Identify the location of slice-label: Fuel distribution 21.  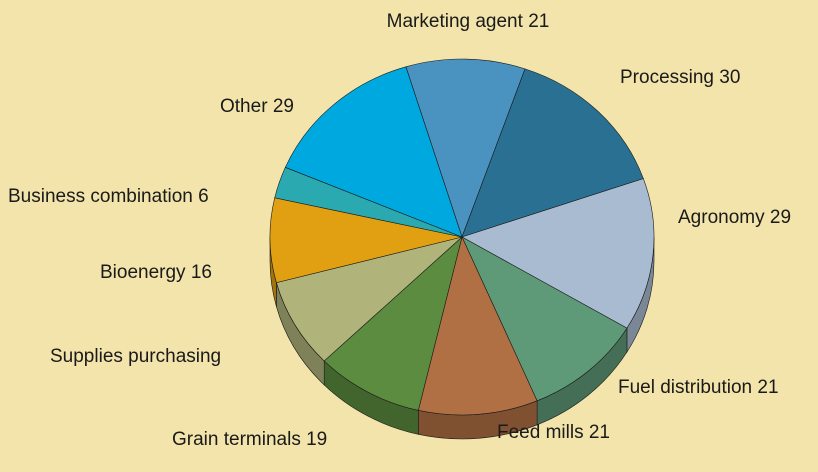
(698, 387).